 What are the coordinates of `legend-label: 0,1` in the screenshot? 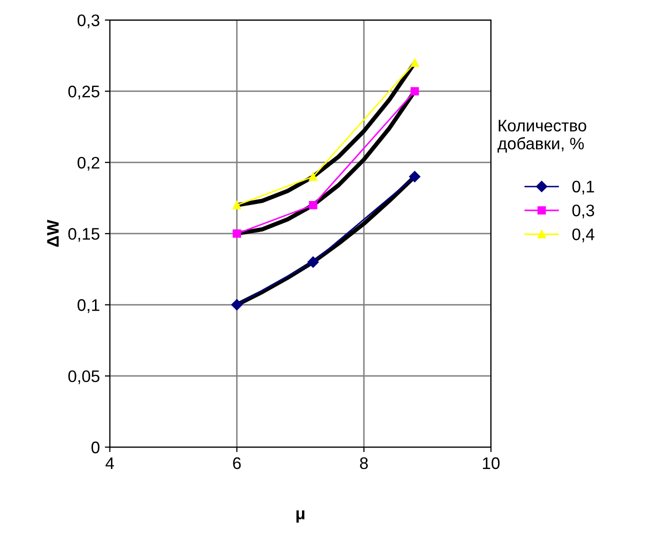 It's located at (583, 187).